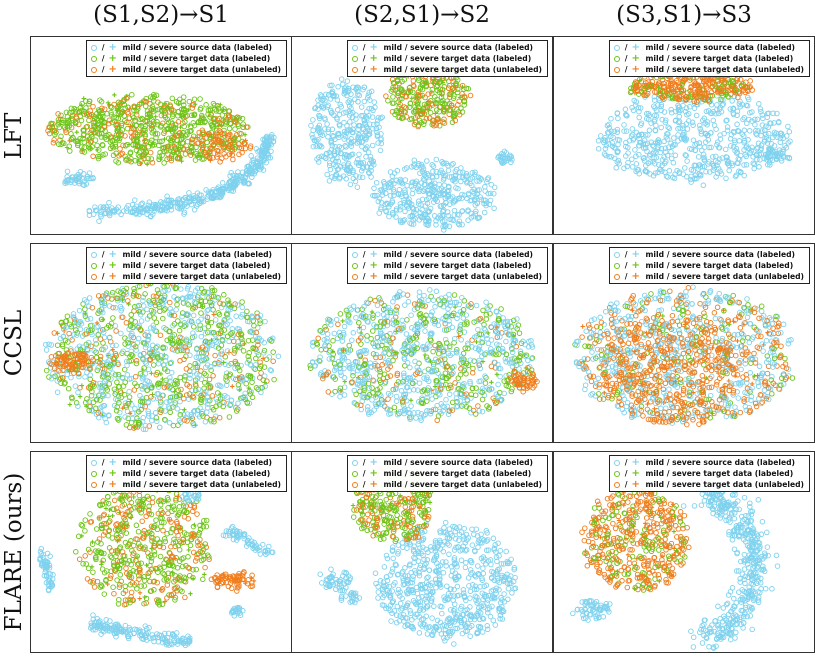  Describe the element at coordinates (197, 47) in the screenshot. I see `legend-label: mild / severe source data (labeled)` at that location.